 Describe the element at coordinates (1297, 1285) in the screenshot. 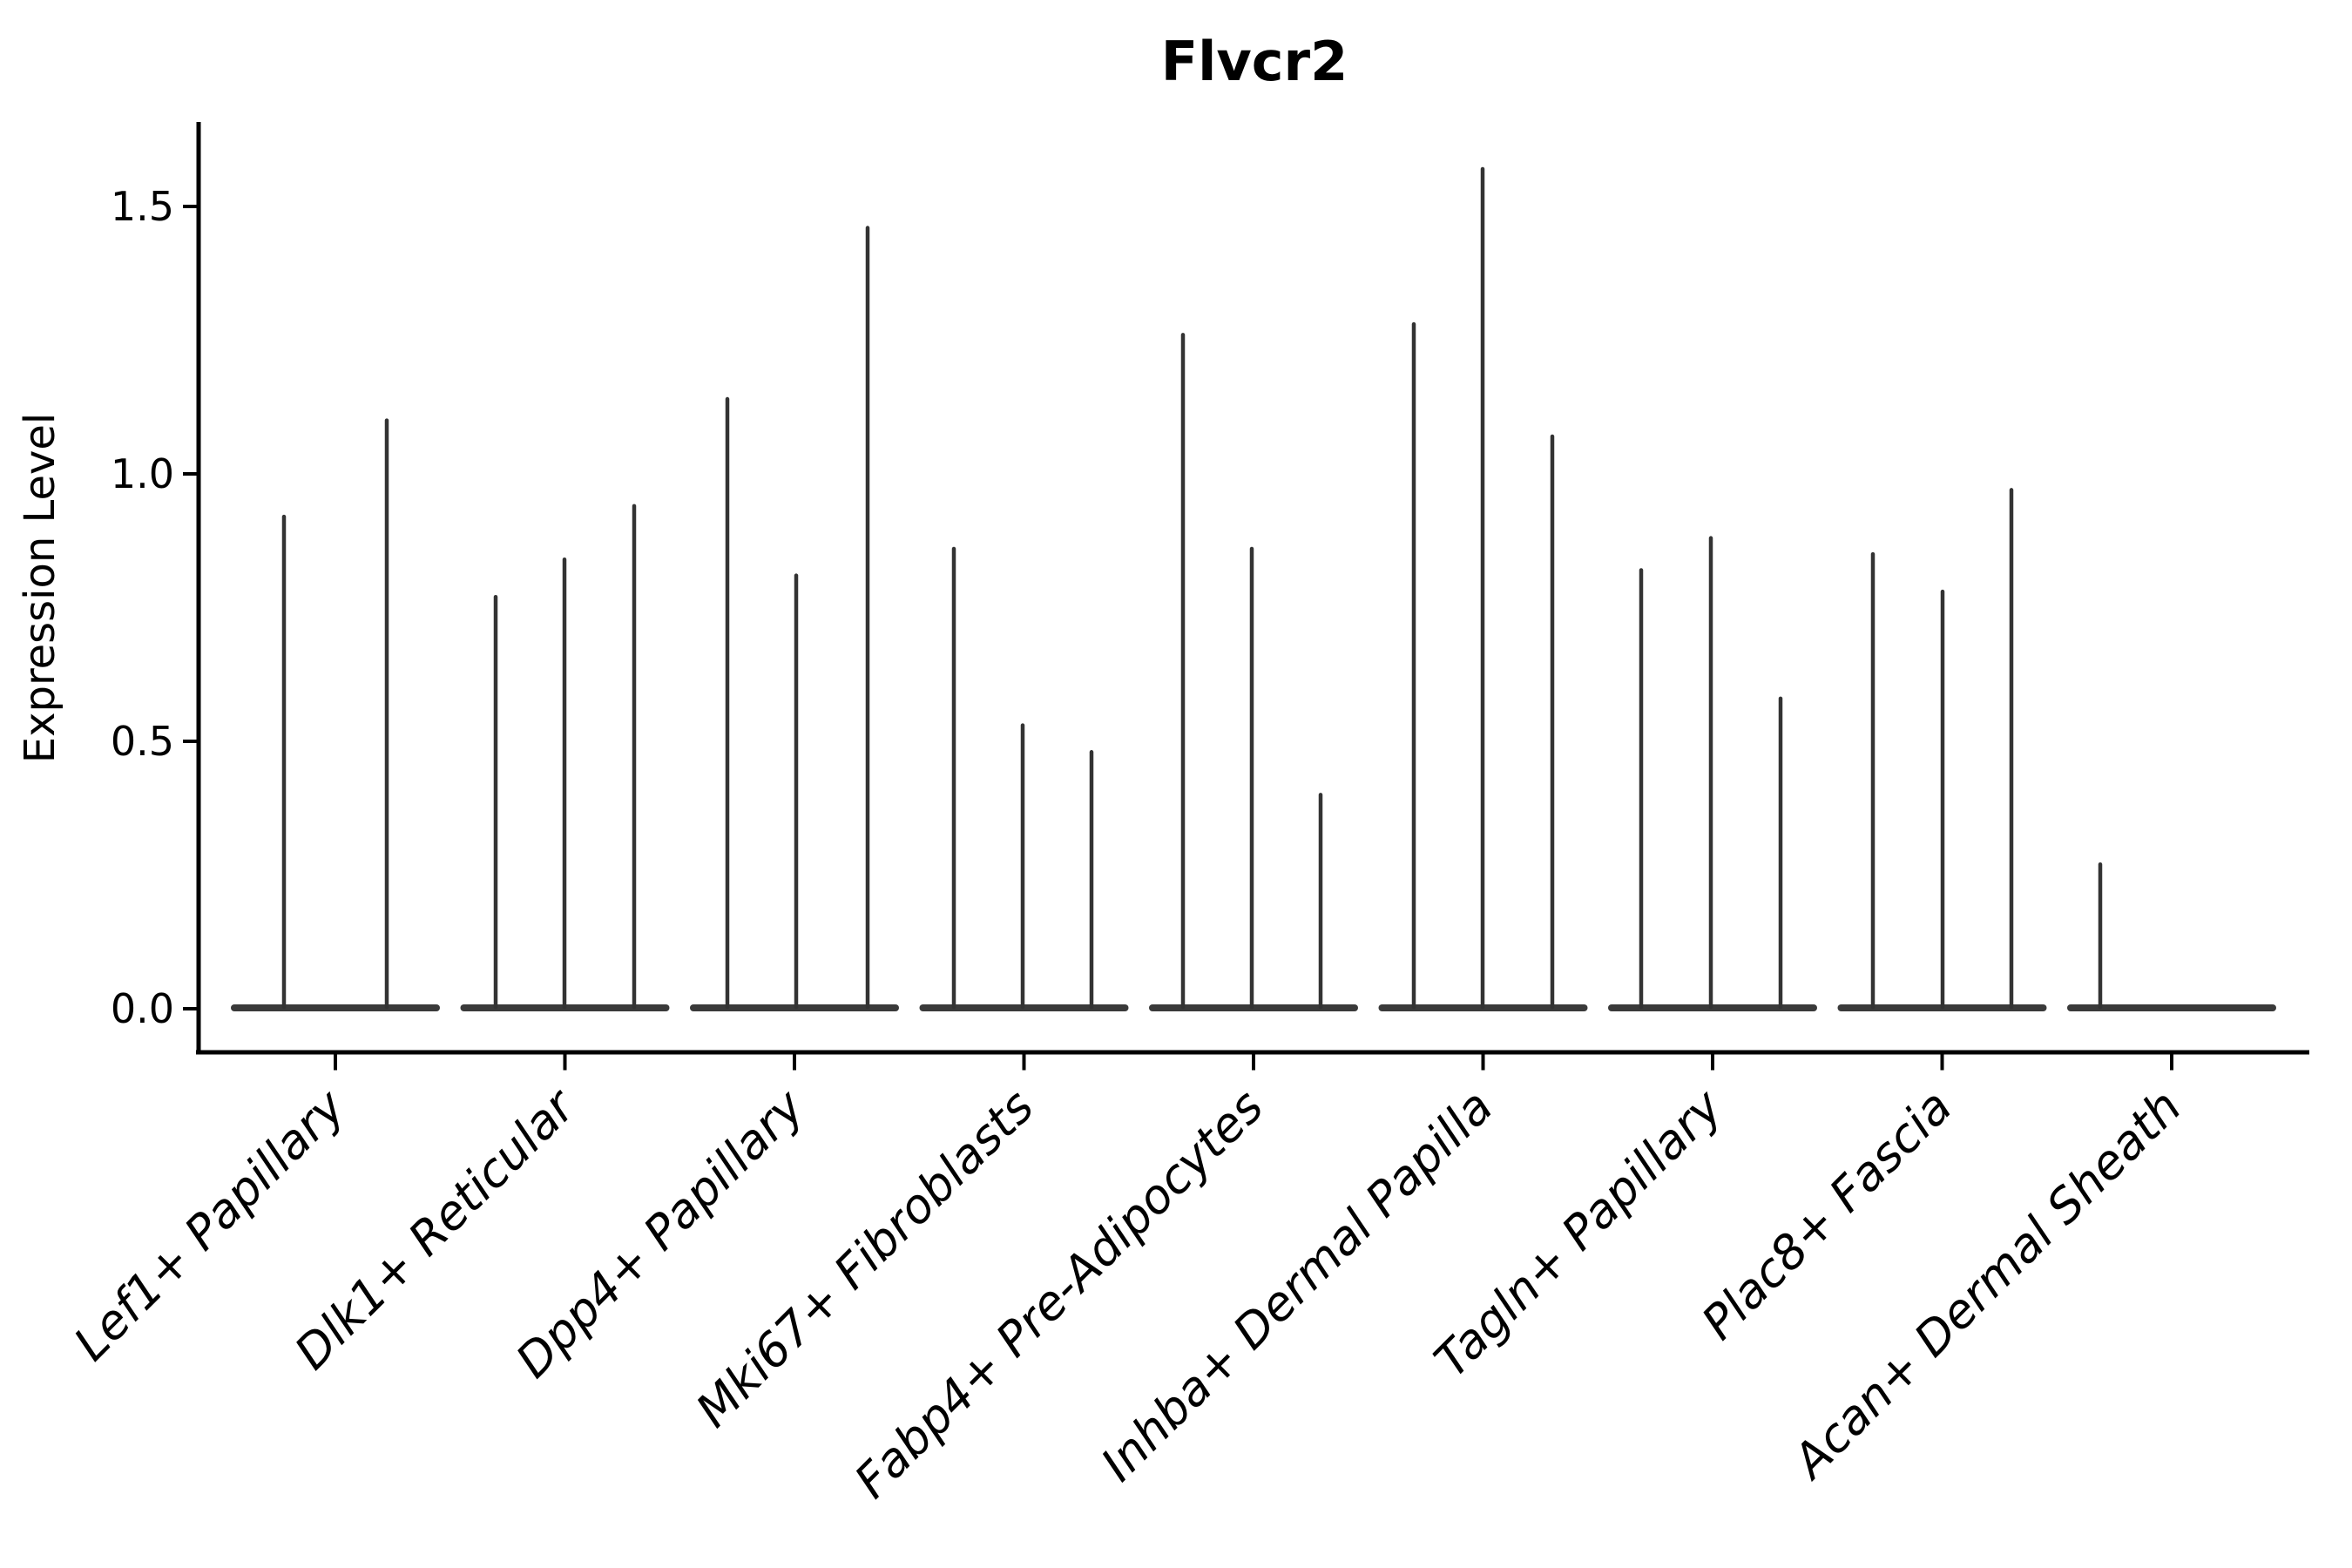

I see `x-tick-label: Inhba+ Dermal Papilla` at that location.